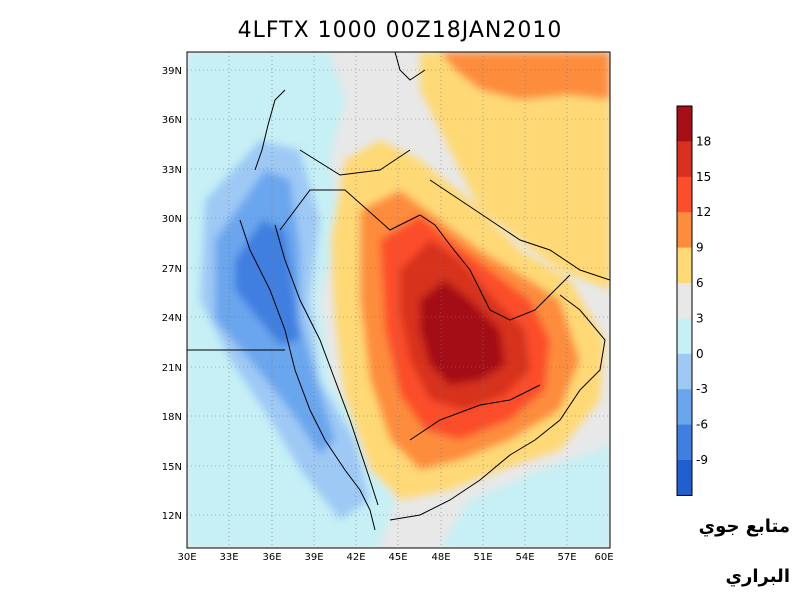  Describe the element at coordinates (566, 557) in the screenshot. I see `lon-label: 57E` at that location.